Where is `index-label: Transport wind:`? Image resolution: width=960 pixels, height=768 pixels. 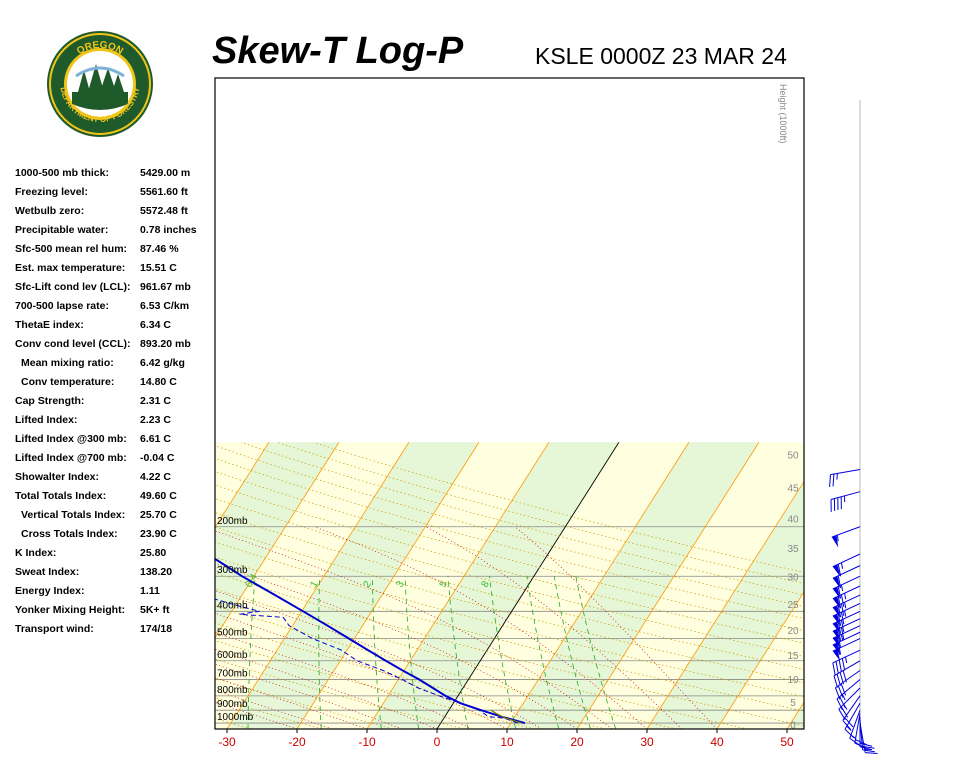
index-label: Transport wind: is located at coordinates (54, 629).